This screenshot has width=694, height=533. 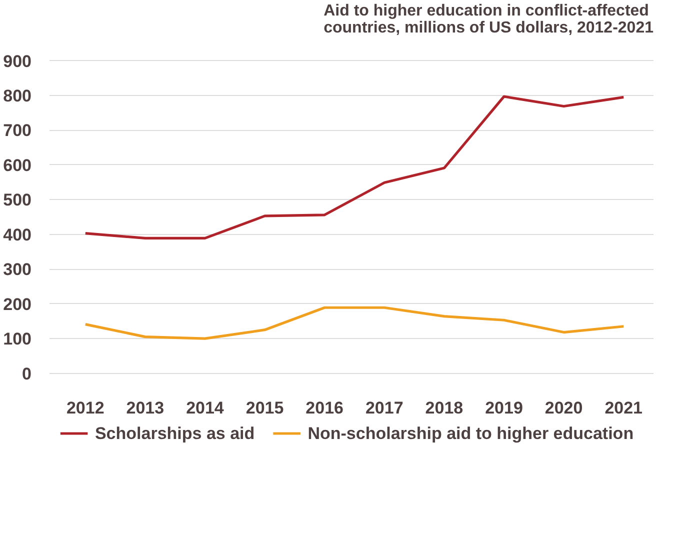 What do you see at coordinates (354, 323) in the screenshot?
I see `line-series` at bounding box center [354, 323].